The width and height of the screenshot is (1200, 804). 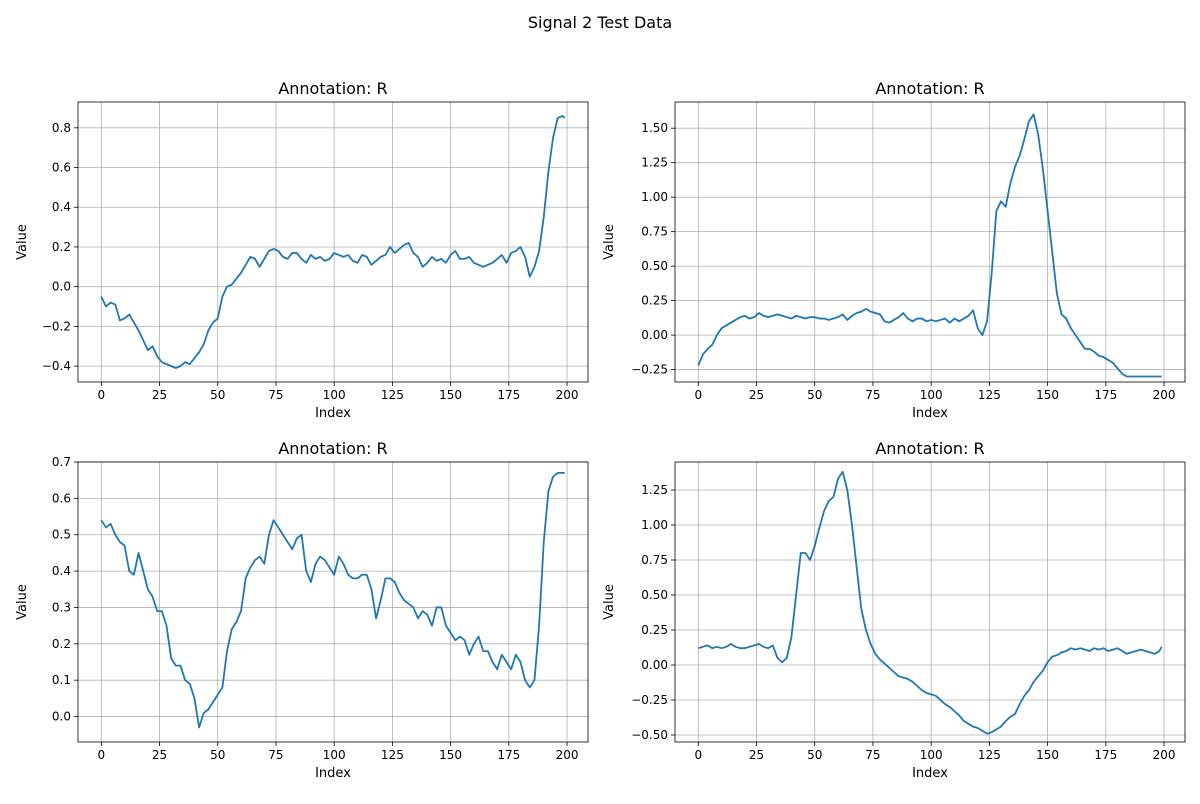 What do you see at coordinates (56, 326) in the screenshot?
I see `y-tick-label: −0.2` at bounding box center [56, 326].